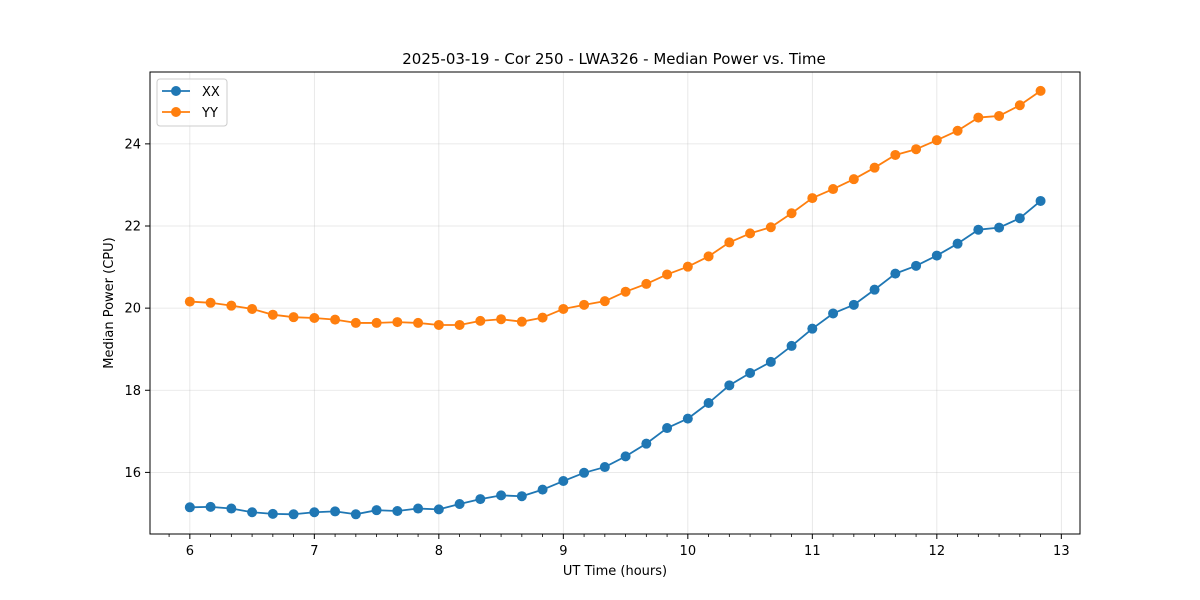 Image resolution: width=1200 pixels, height=600 pixels. Describe the element at coordinates (132, 309) in the screenshot. I see `y-tick-label: 20` at that location.